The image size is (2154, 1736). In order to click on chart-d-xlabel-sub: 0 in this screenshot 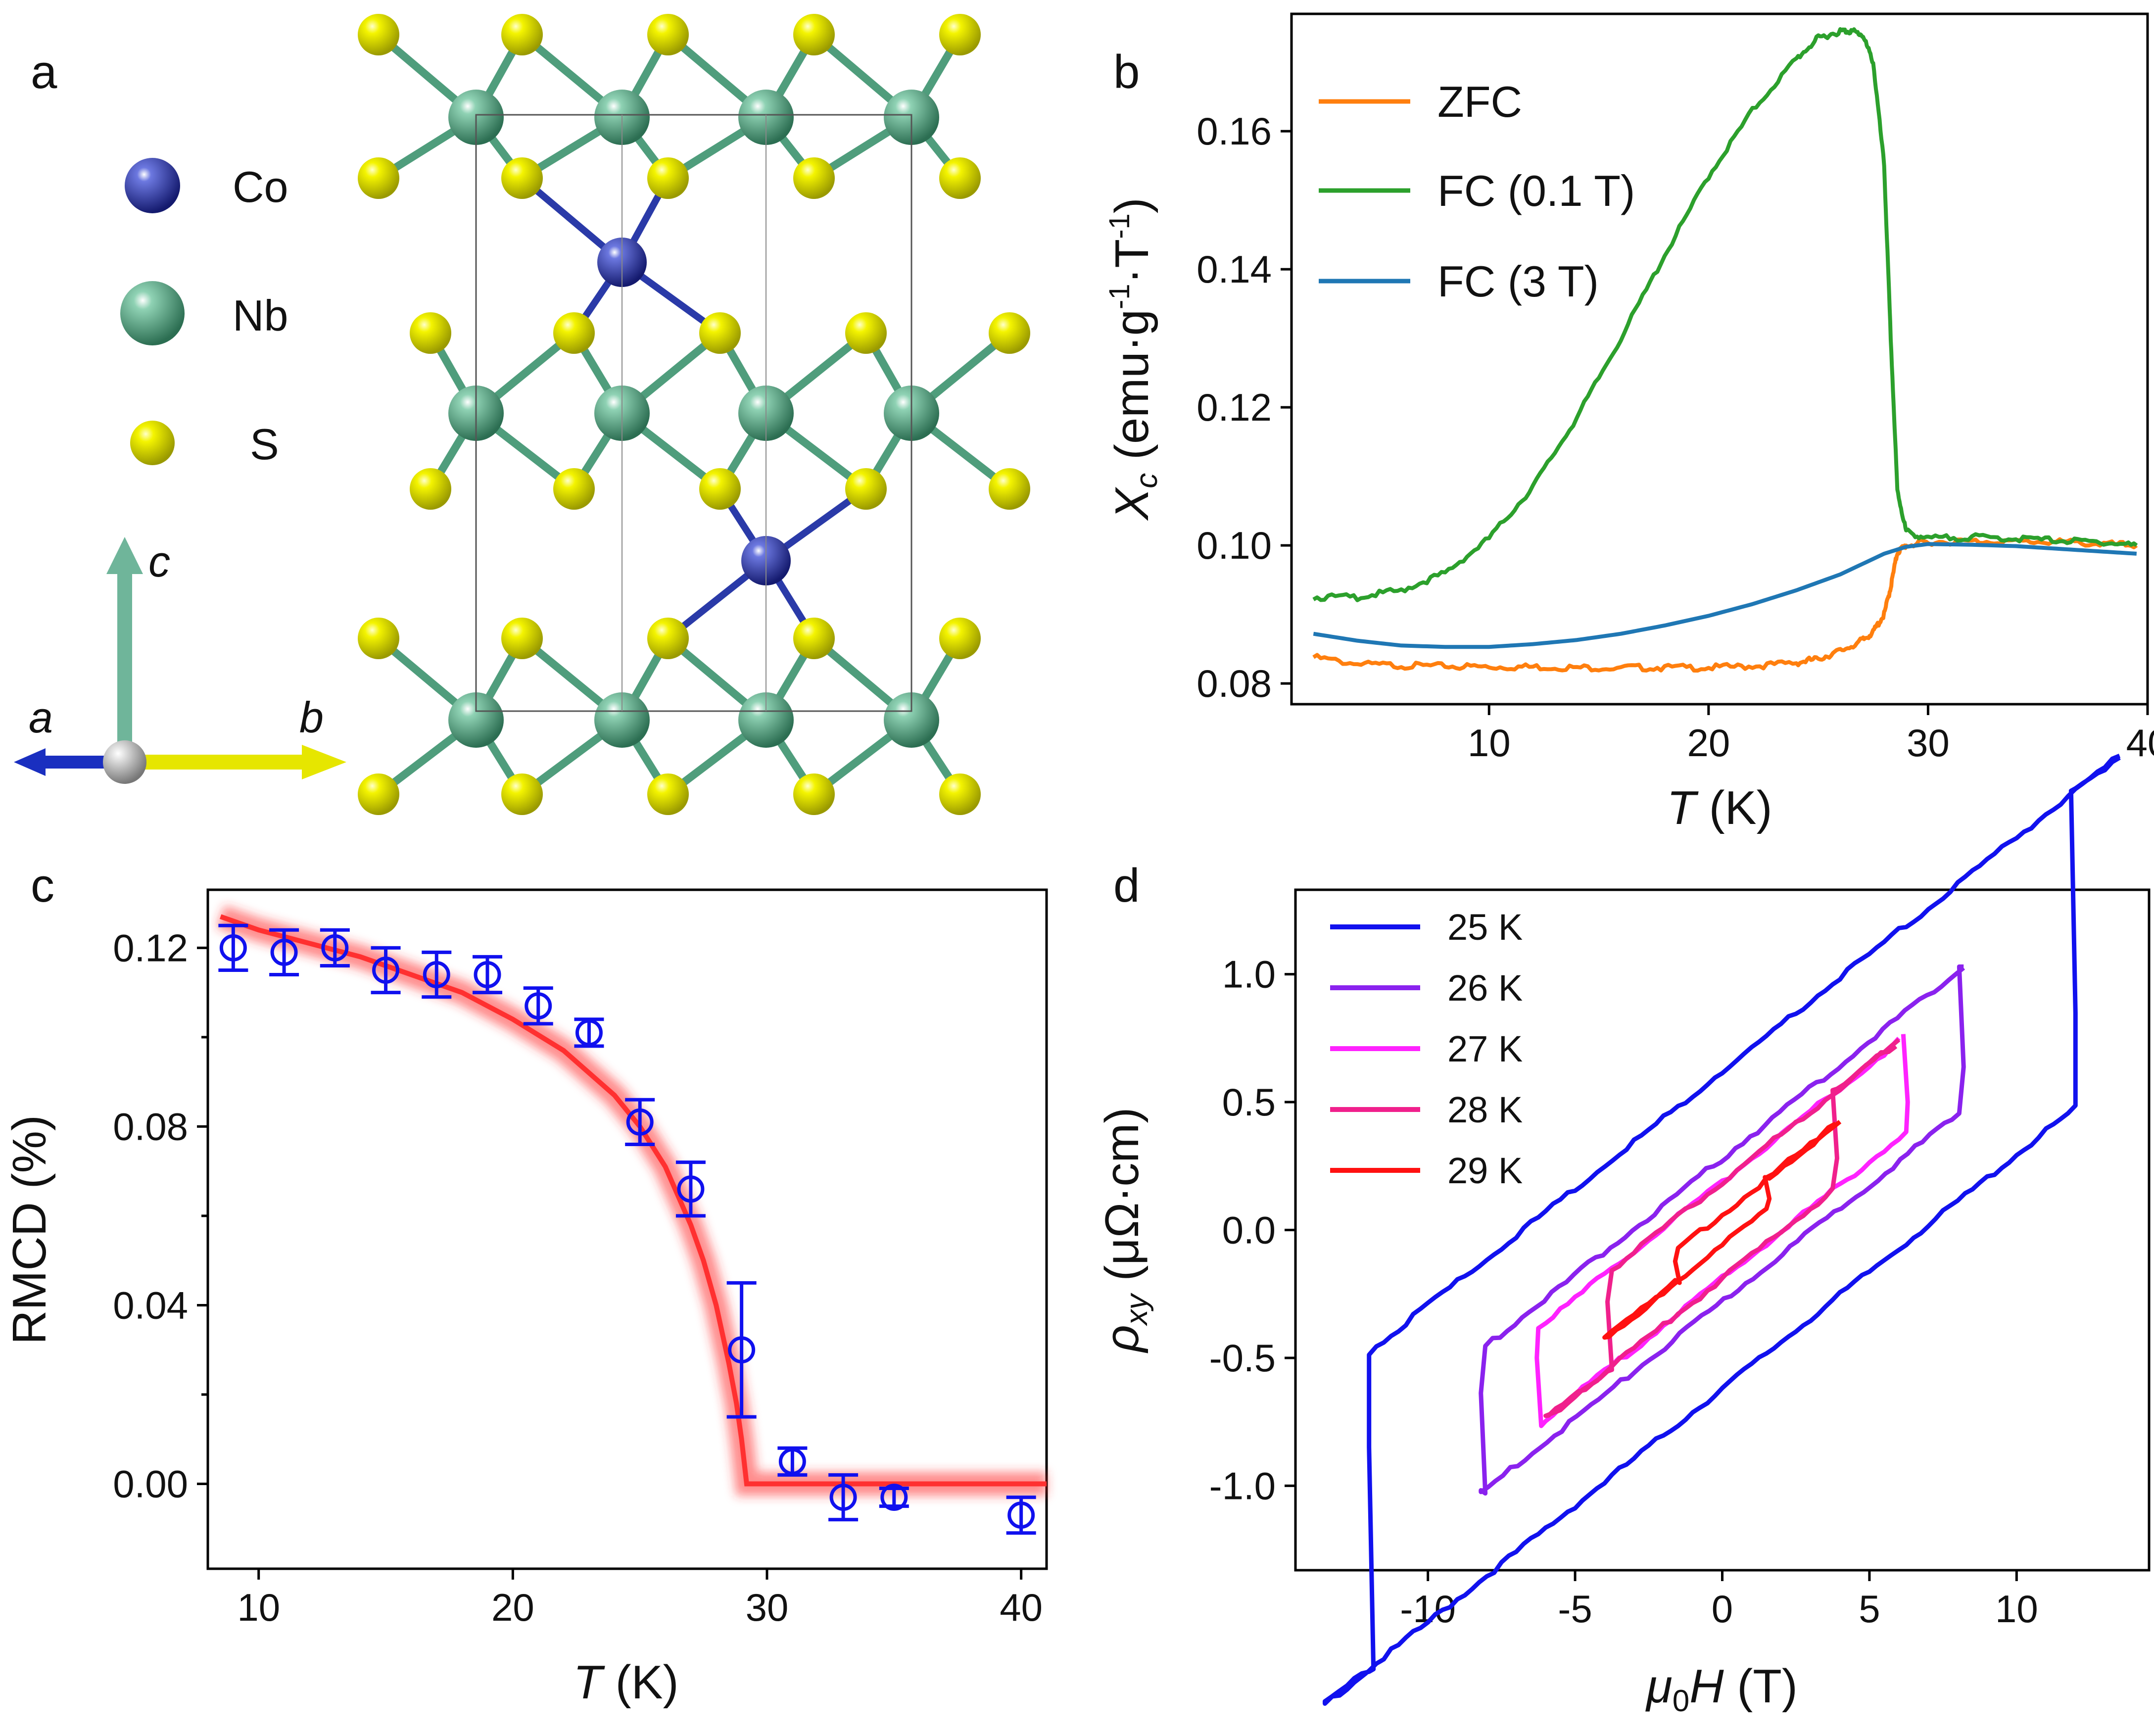, I will do `click(1681, 1701)`.